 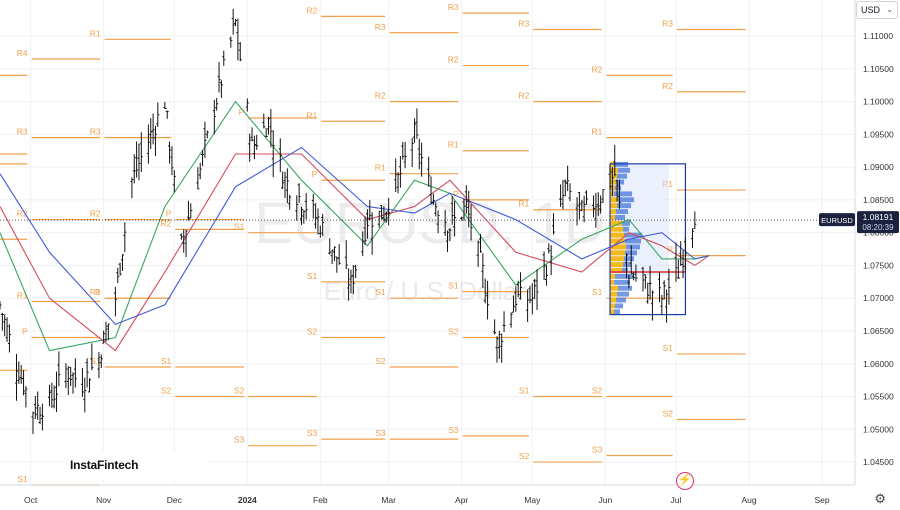 What do you see at coordinates (878, 298) in the screenshot?
I see `price-tick-label: 1.07000` at bounding box center [878, 298].